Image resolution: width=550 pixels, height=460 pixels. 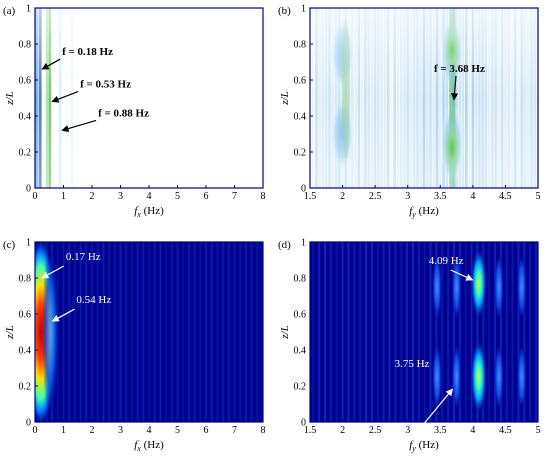 I want to click on annotation-label: 4.09 Hz, so click(x=446, y=261).